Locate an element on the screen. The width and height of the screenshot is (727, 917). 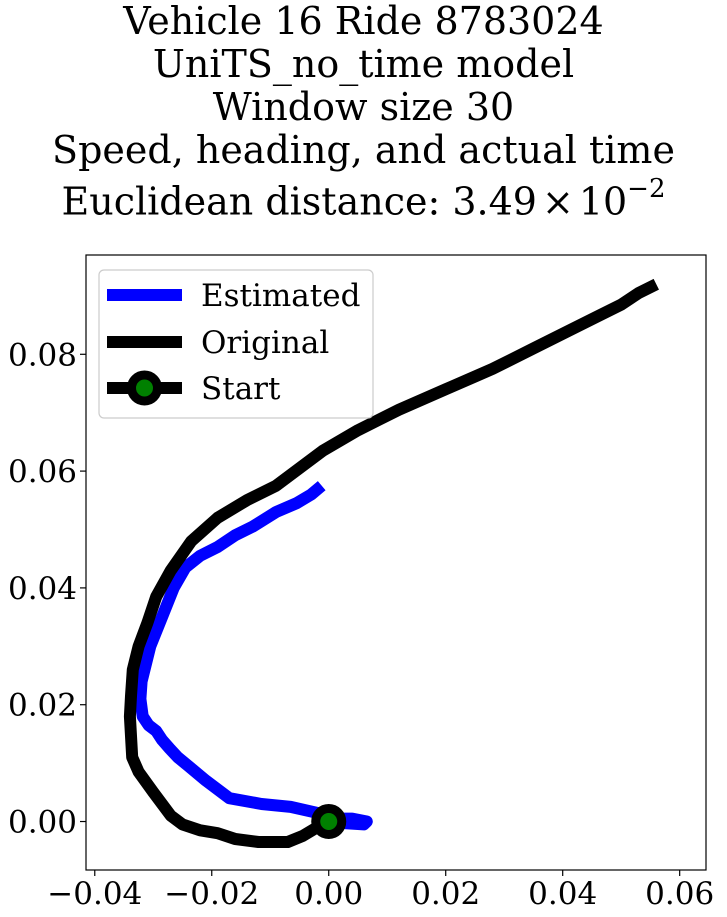
title-line-window: Window size 30 is located at coordinates (363, 107).